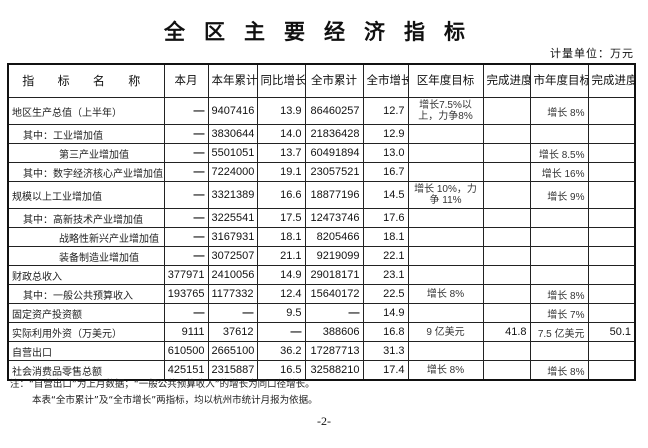  What do you see at coordinates (86, 134) in the screenshot?
I see `cell-name: 其中：工业增加值` at bounding box center [86, 134].